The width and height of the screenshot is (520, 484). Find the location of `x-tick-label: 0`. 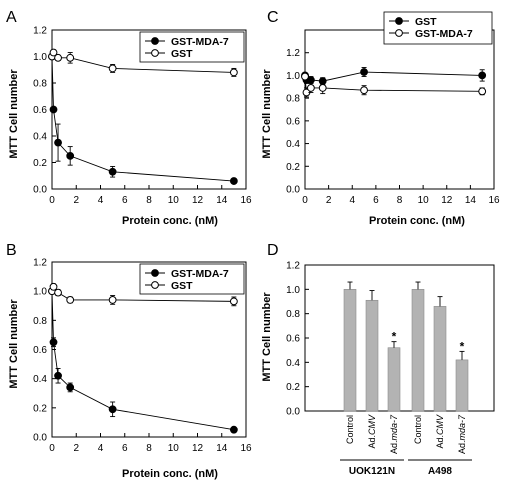

x-tick-label: 0 is located at coordinates (305, 200).